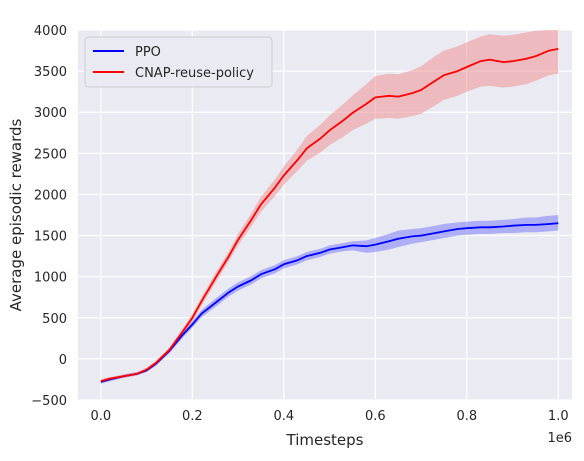  I want to click on x-tick-label: 0.2, so click(192, 416).